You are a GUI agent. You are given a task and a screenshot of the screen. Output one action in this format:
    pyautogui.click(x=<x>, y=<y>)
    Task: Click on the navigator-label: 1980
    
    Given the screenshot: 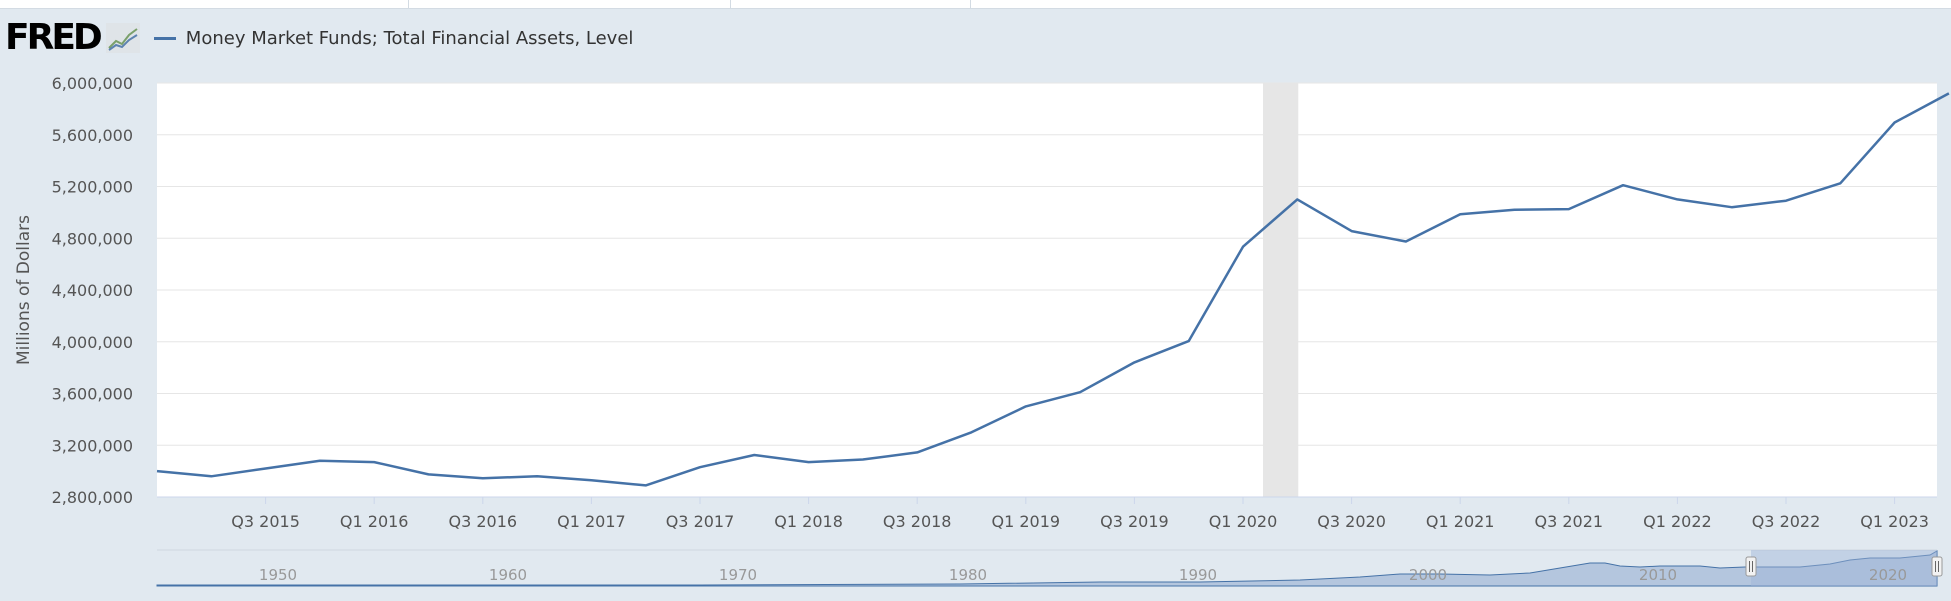 What is the action you would take?
    pyautogui.click(x=968, y=575)
    